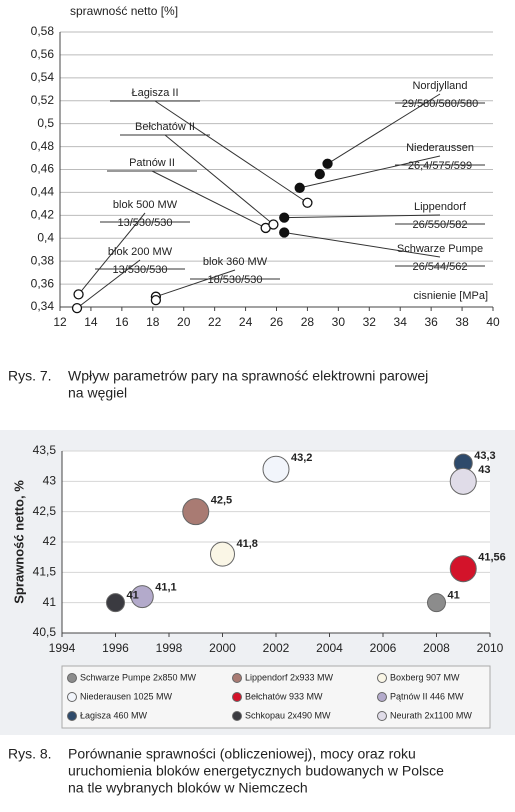  What do you see at coordinates (144, 223) in the screenshot?
I see `annotation: 13/530/530` at bounding box center [144, 223].